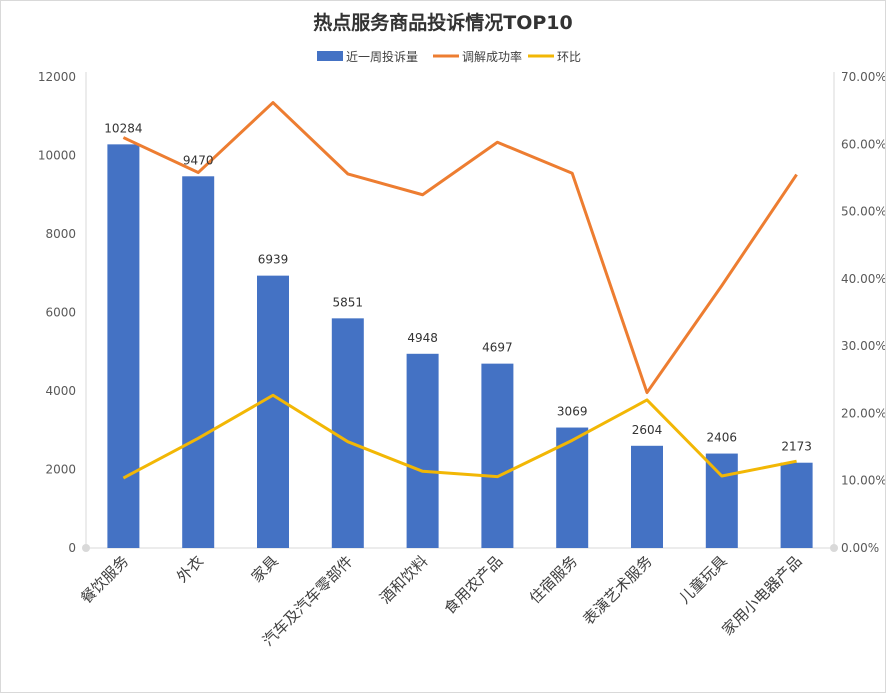 Image resolution: width=886 pixels, height=693 pixels. Describe the element at coordinates (57, 156) in the screenshot. I see `y-left-tick-label: 10000` at that location.